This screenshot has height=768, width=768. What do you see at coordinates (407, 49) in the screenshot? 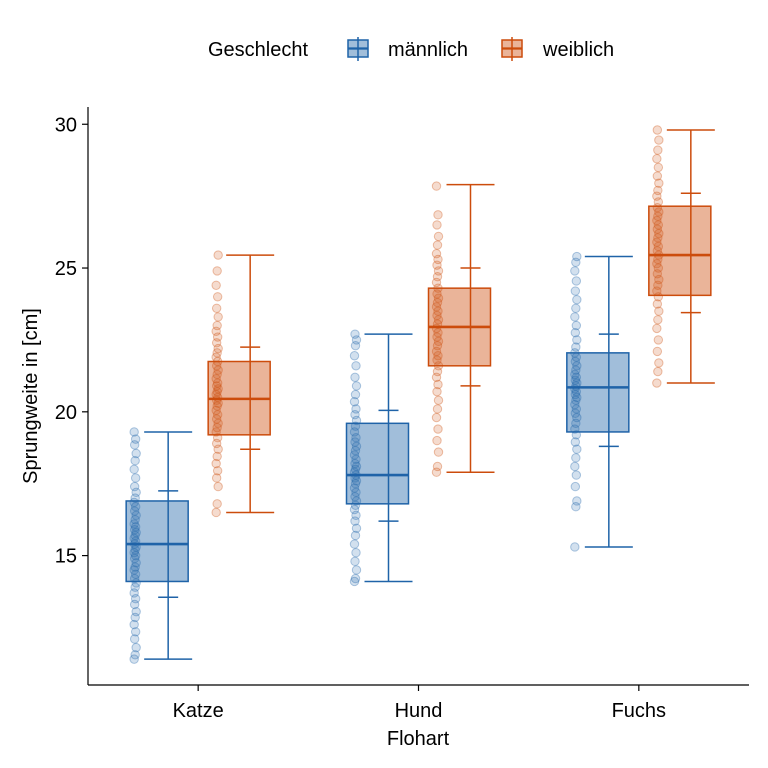
I see `legend-item-männlich: männlich` at bounding box center [407, 49].